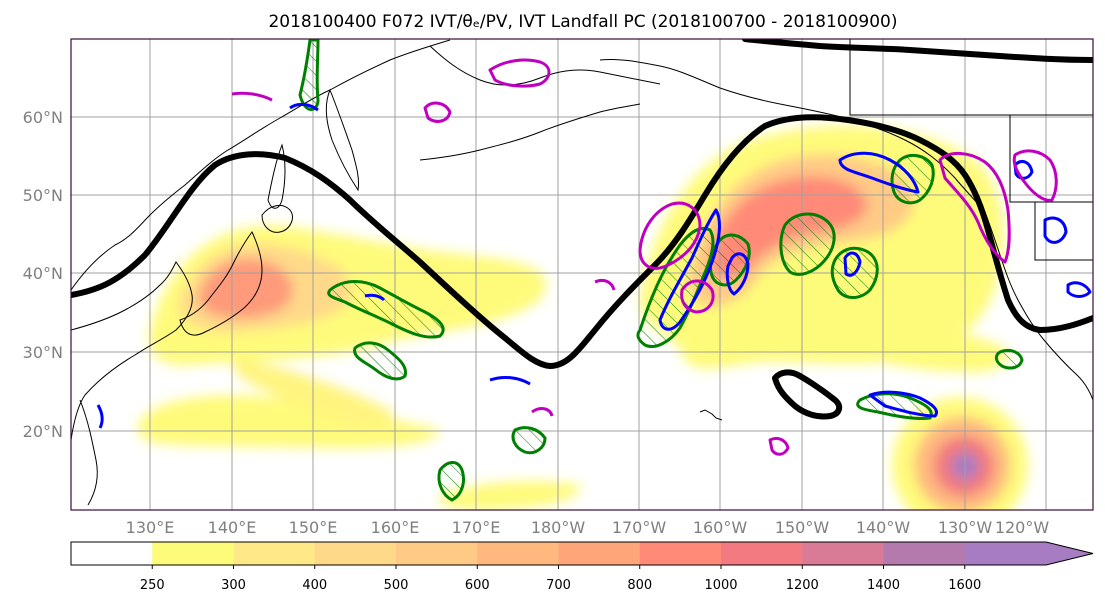 This screenshot has width=1105, height=603. What do you see at coordinates (476, 527) in the screenshot?
I see `lon-label: 170°E` at bounding box center [476, 527].